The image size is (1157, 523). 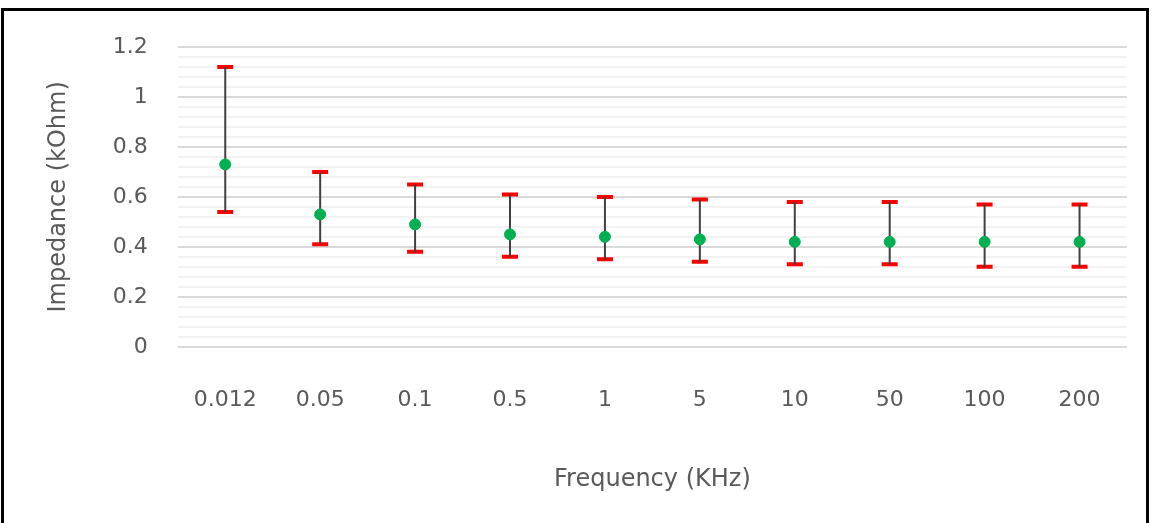 What do you see at coordinates (415, 398) in the screenshot?
I see `x-tick-label: 0.1` at bounding box center [415, 398].